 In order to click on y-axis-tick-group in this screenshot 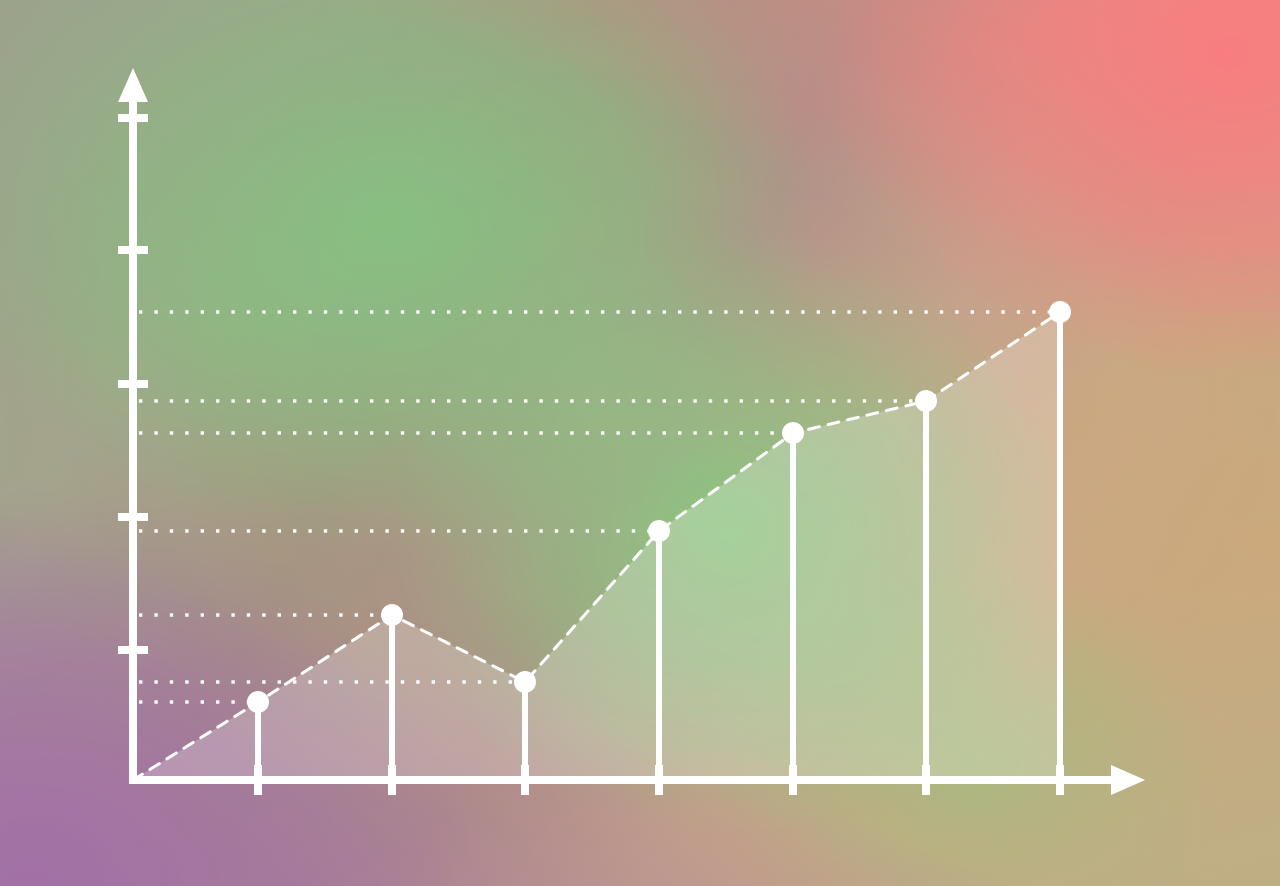, I will do `click(133, 384)`.